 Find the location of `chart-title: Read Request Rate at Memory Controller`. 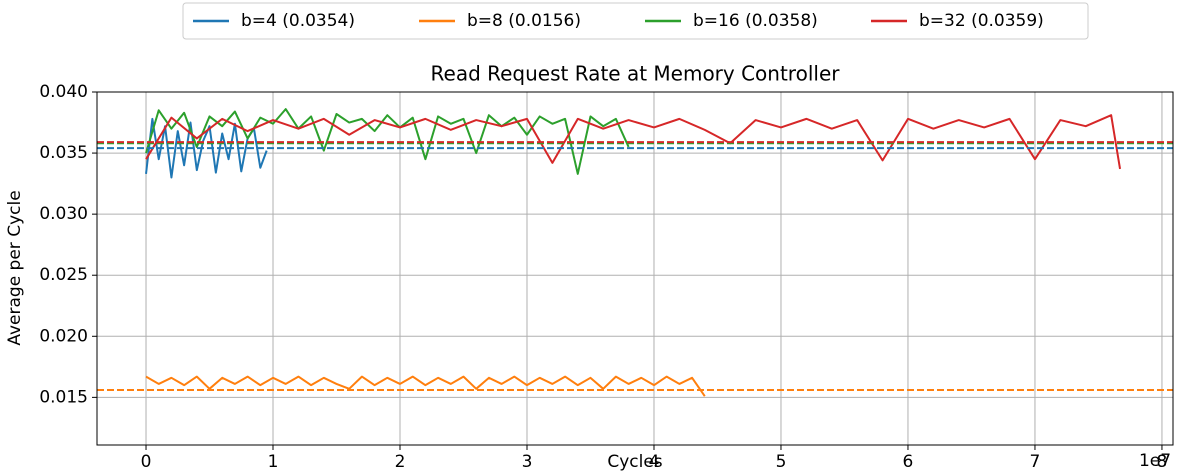

chart-title: Read Request Rate at Memory Controller is located at coordinates (636, 74).